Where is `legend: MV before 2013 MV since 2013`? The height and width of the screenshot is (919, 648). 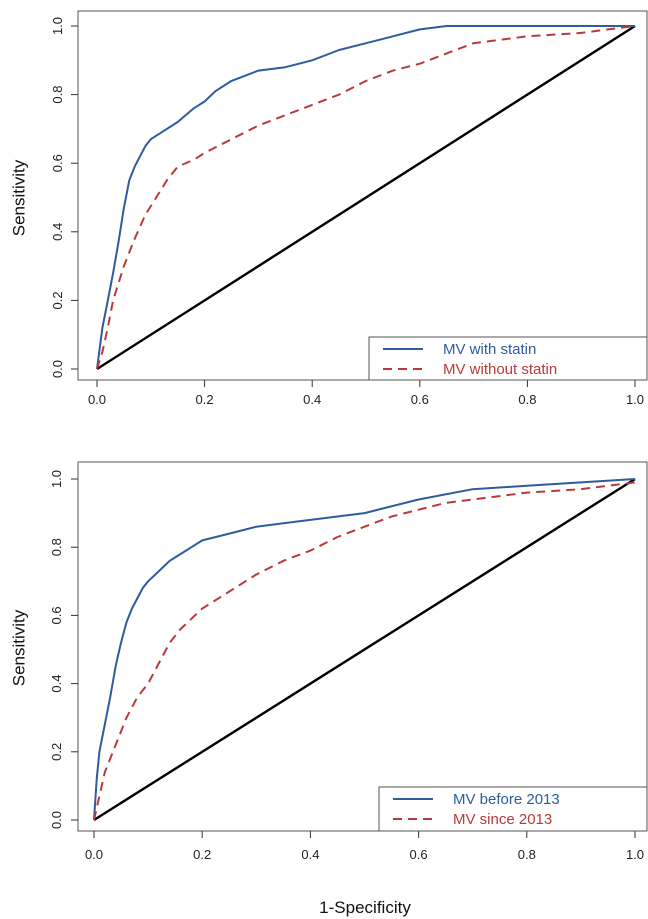 legend: MV before 2013 MV since 2013 is located at coordinates (513, 809).